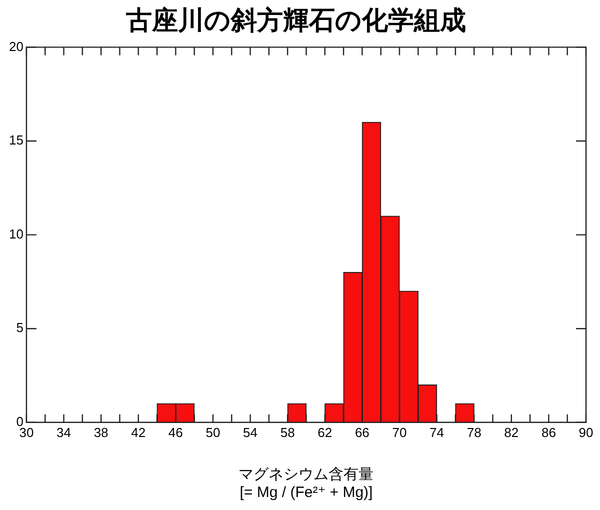  Describe the element at coordinates (325, 432) in the screenshot. I see `x-tick-label: 62` at that location.